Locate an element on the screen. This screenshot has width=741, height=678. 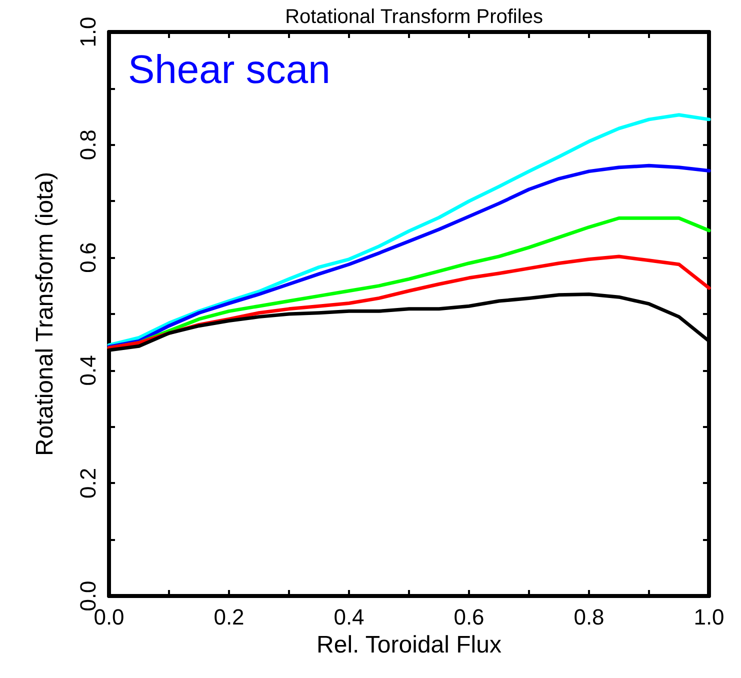
x-tick-label: 0.2 is located at coordinates (229, 617).